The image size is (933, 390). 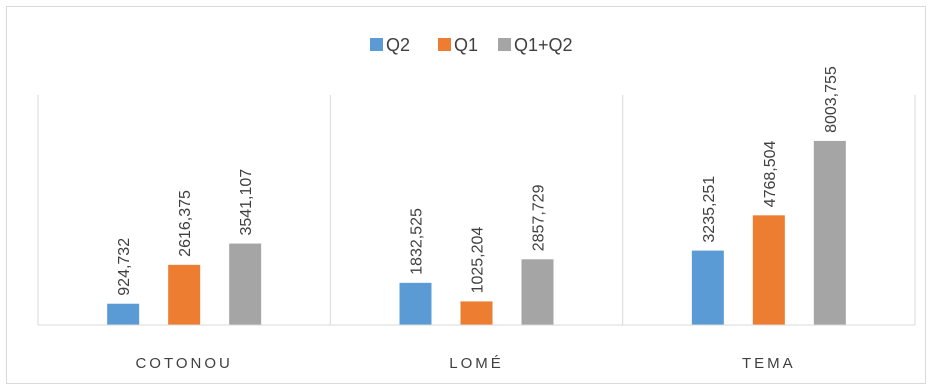 I want to click on category-label: LOMÉ, so click(x=476, y=363).